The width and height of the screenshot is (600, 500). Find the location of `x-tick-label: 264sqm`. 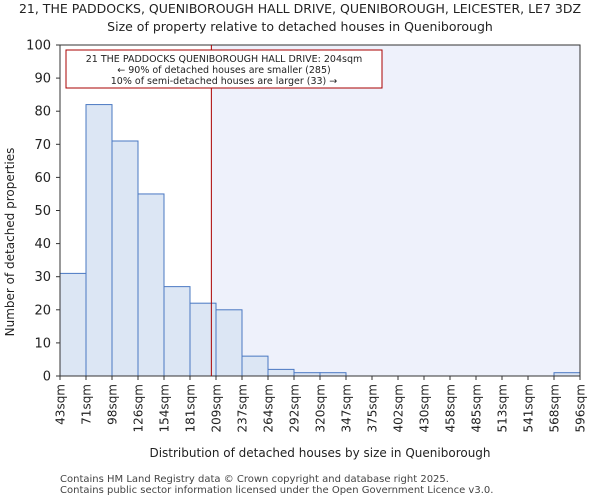

x-tick-label: 264sqm is located at coordinates (269, 408).